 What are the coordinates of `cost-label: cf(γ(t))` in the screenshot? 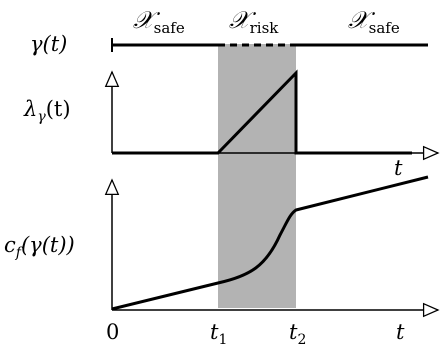 It's located at (39, 247).